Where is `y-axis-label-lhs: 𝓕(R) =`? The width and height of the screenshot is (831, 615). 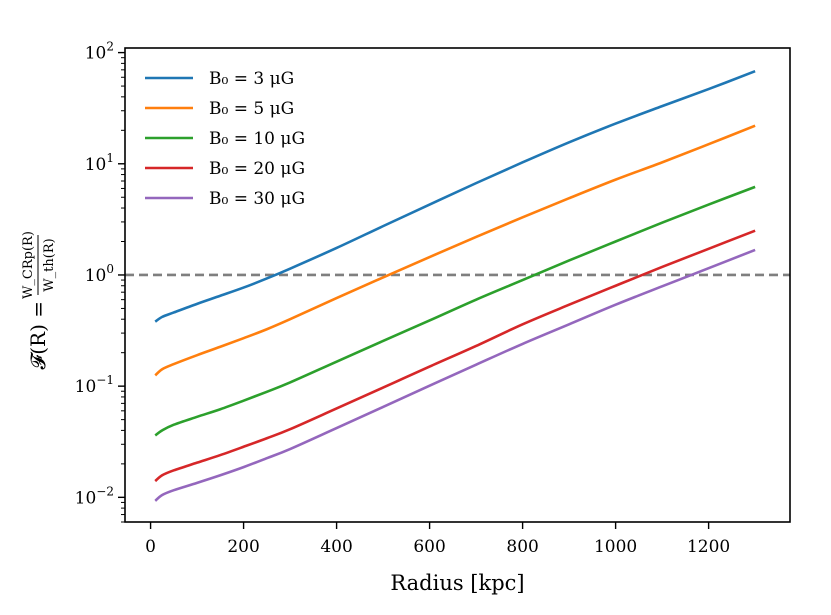 y-axis-label-lhs: 𝓕(R) = is located at coordinates (38, 335).